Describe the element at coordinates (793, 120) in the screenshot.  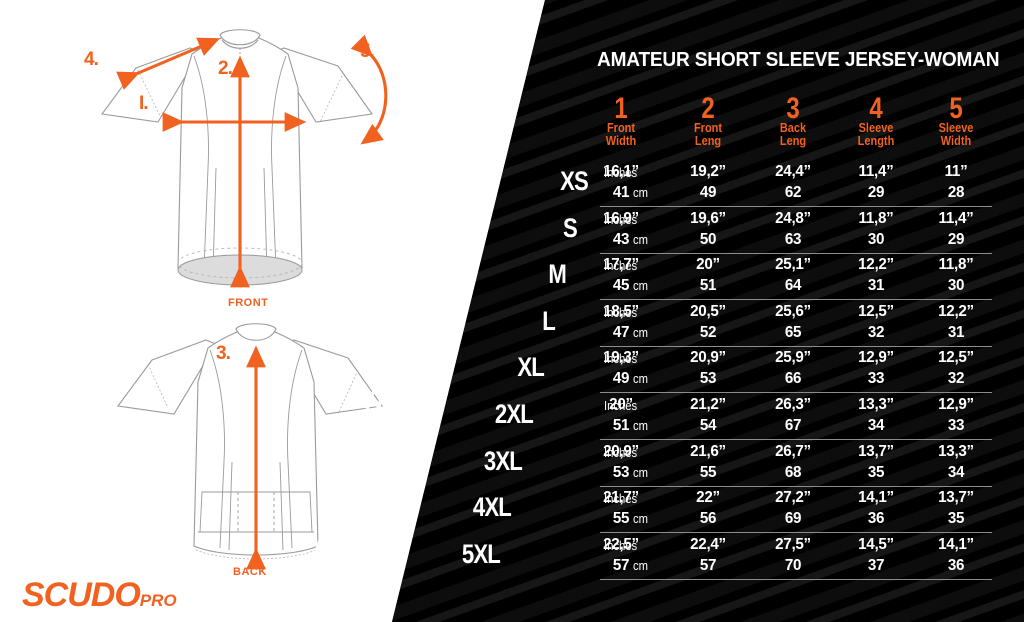
I see `column-header-3: 3 Back Leng` at that location.